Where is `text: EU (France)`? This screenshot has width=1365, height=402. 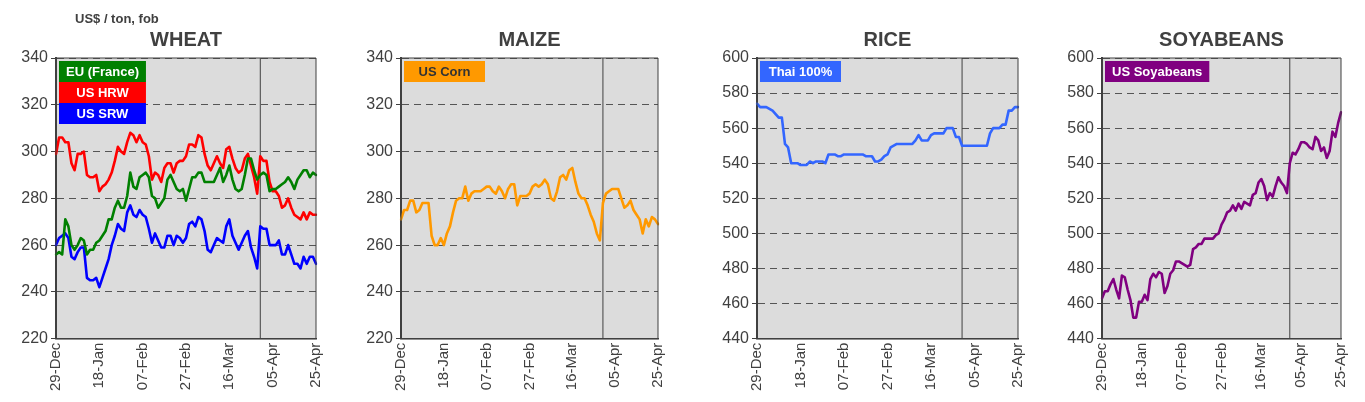 text: EU (France) is located at coordinates (102, 71).